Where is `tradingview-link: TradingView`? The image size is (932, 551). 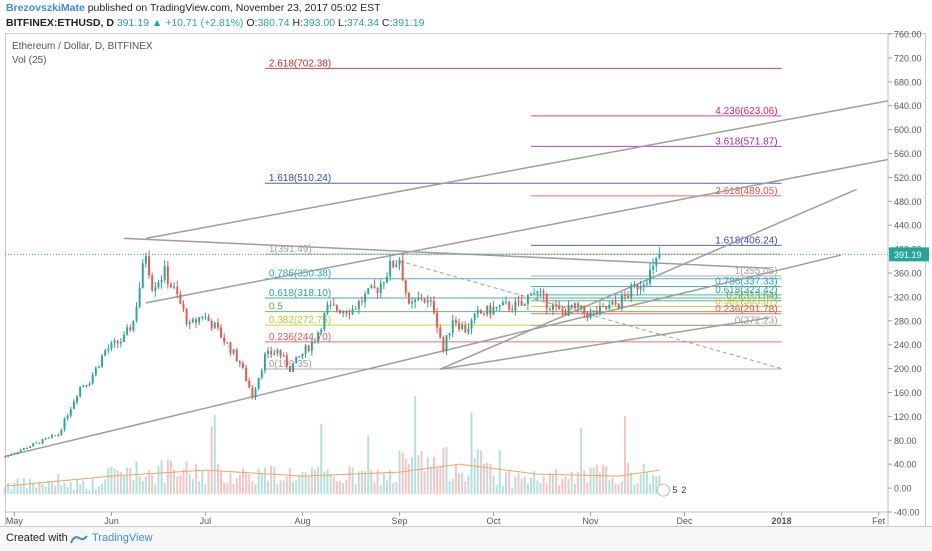
tradingview-link: TradingView is located at coordinates (122, 538).